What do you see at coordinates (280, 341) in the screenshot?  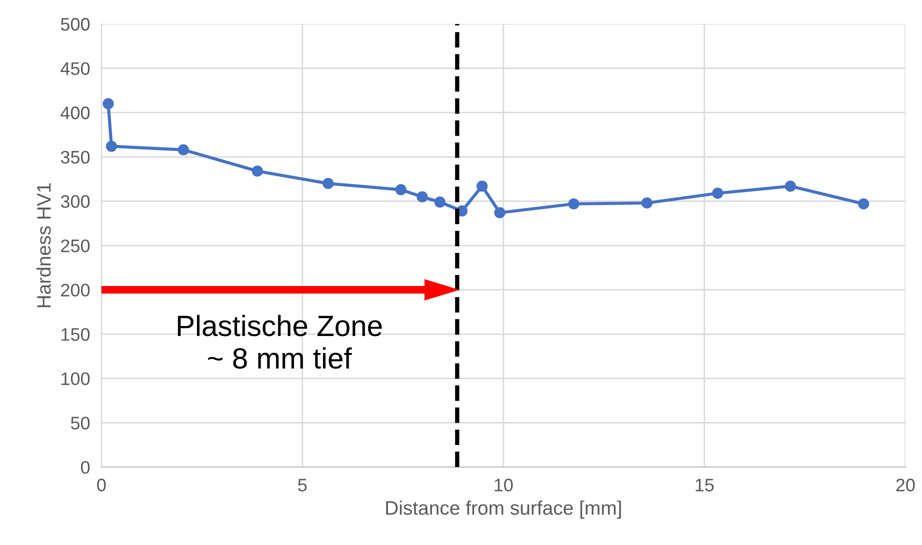 I see `annotation: Plastische Zone ~ 8 mm tief` at bounding box center [280, 341].